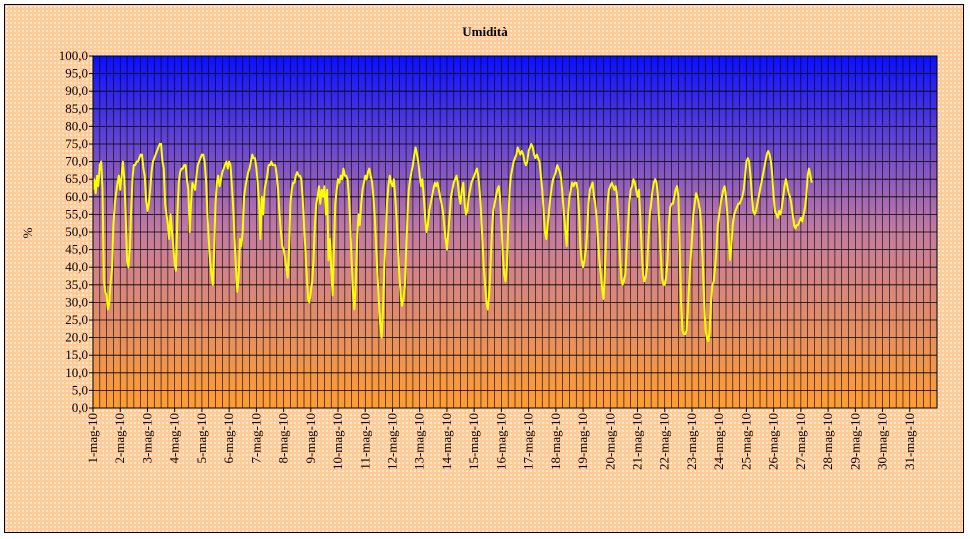 The height and width of the screenshot is (539, 970). I want to click on x-tick-label: 19-mag-10, so click(582, 441).